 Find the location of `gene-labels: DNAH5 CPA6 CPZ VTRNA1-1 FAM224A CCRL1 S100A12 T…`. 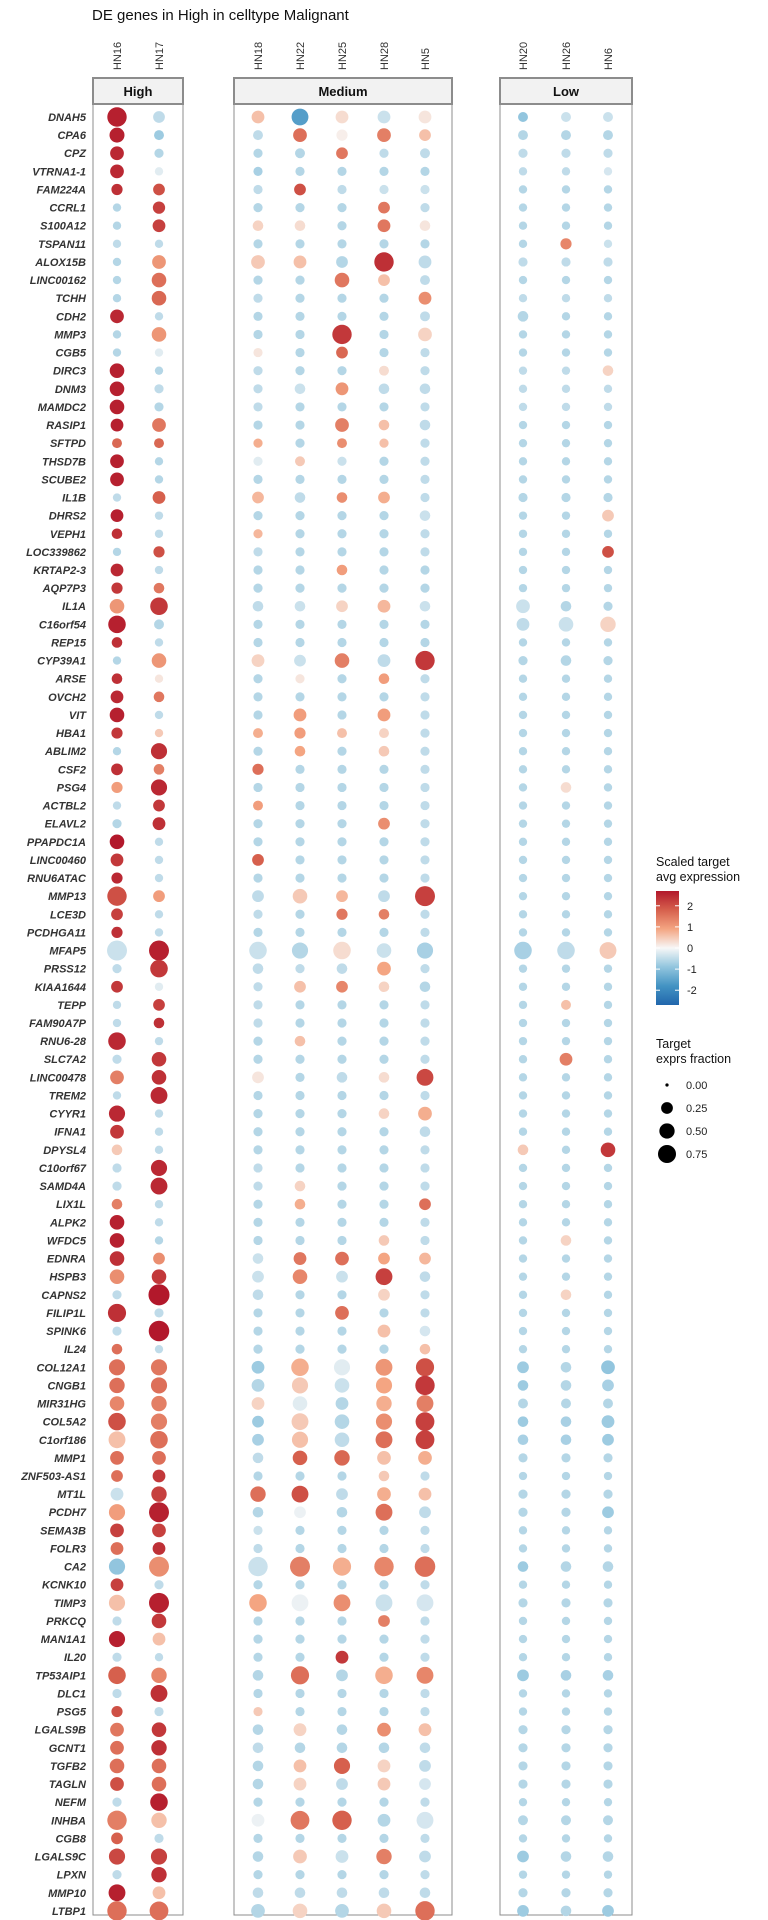

gene-labels: DNAH5 CPA6 CPZ VTRNA1-1 FAM224A CCRL1 S100A12 T… is located at coordinates (53, 1015).